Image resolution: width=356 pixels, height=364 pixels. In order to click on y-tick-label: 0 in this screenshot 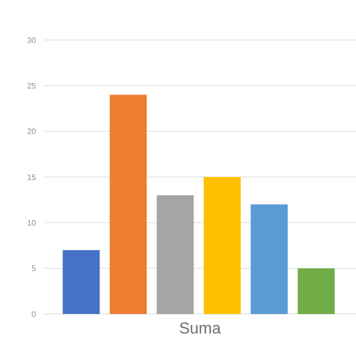, I will do `click(34, 314)`.